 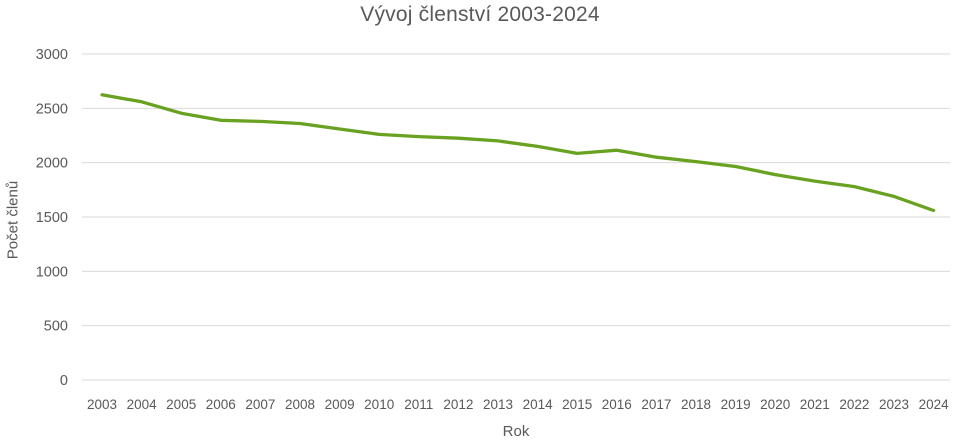 What do you see at coordinates (56, 327) in the screenshot?
I see `y-tick-label: 500` at bounding box center [56, 327].